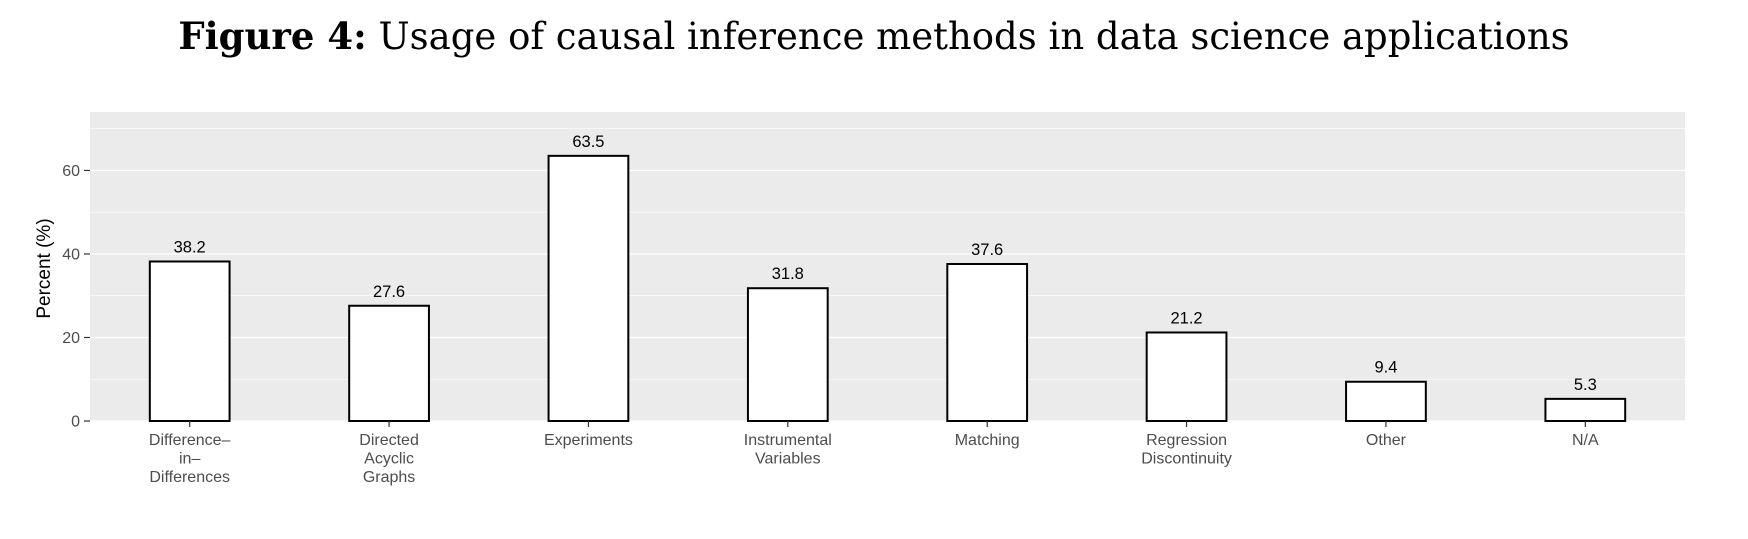 The height and width of the screenshot is (539, 1748). What do you see at coordinates (987, 440) in the screenshot?
I see `x-tick-label: Matching` at bounding box center [987, 440].